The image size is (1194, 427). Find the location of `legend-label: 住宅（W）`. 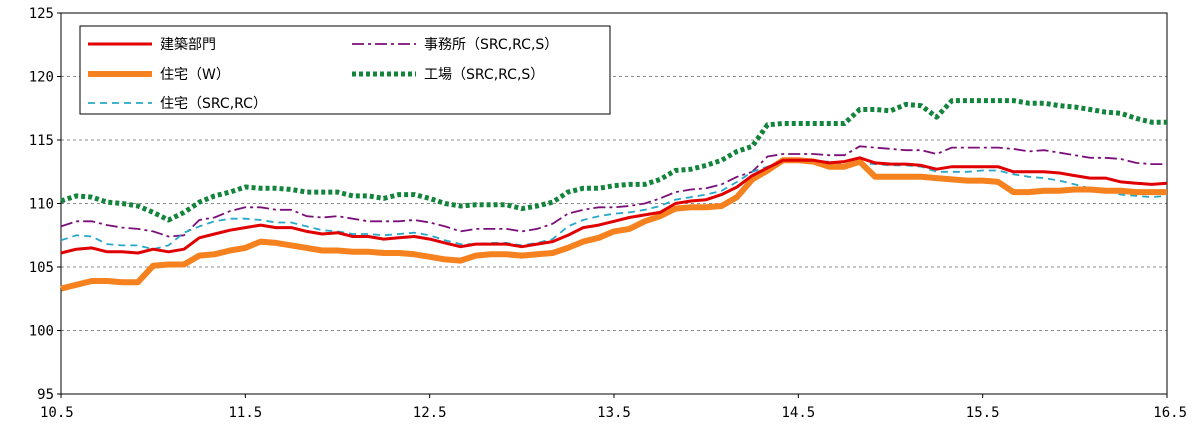

legend-label: 住宅（W） is located at coordinates (195, 75).